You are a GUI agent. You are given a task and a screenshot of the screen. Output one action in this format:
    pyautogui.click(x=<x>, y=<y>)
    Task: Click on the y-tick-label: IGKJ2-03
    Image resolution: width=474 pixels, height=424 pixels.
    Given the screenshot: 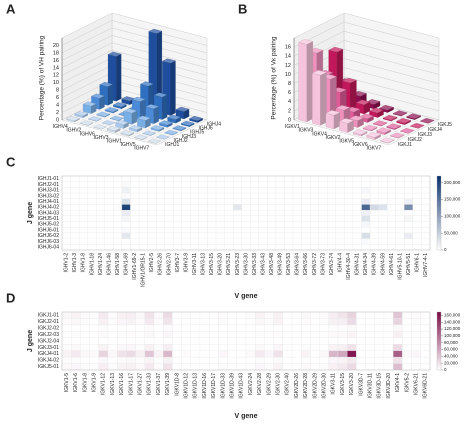 What is the action you would take?
    pyautogui.click(x=48, y=335)
    